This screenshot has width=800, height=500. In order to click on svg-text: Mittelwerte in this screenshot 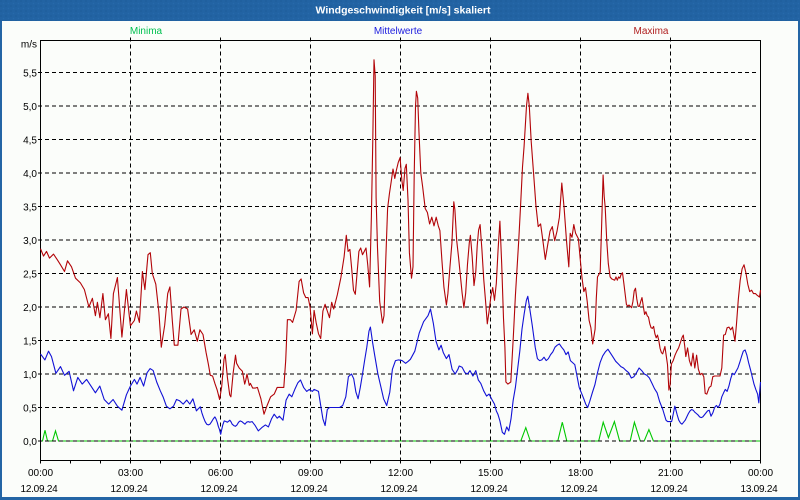, I will do `click(398, 31)`.